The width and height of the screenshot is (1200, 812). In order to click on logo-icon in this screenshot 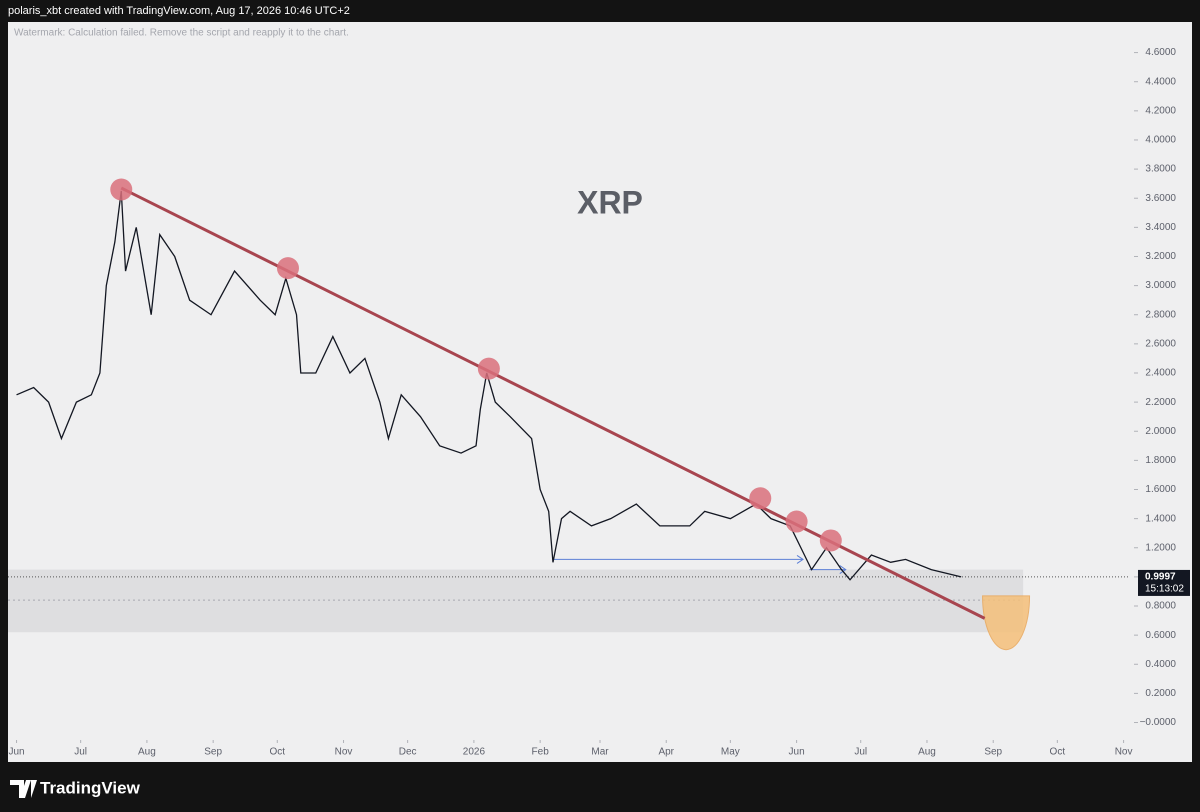, I will do `click(23, 789)`.